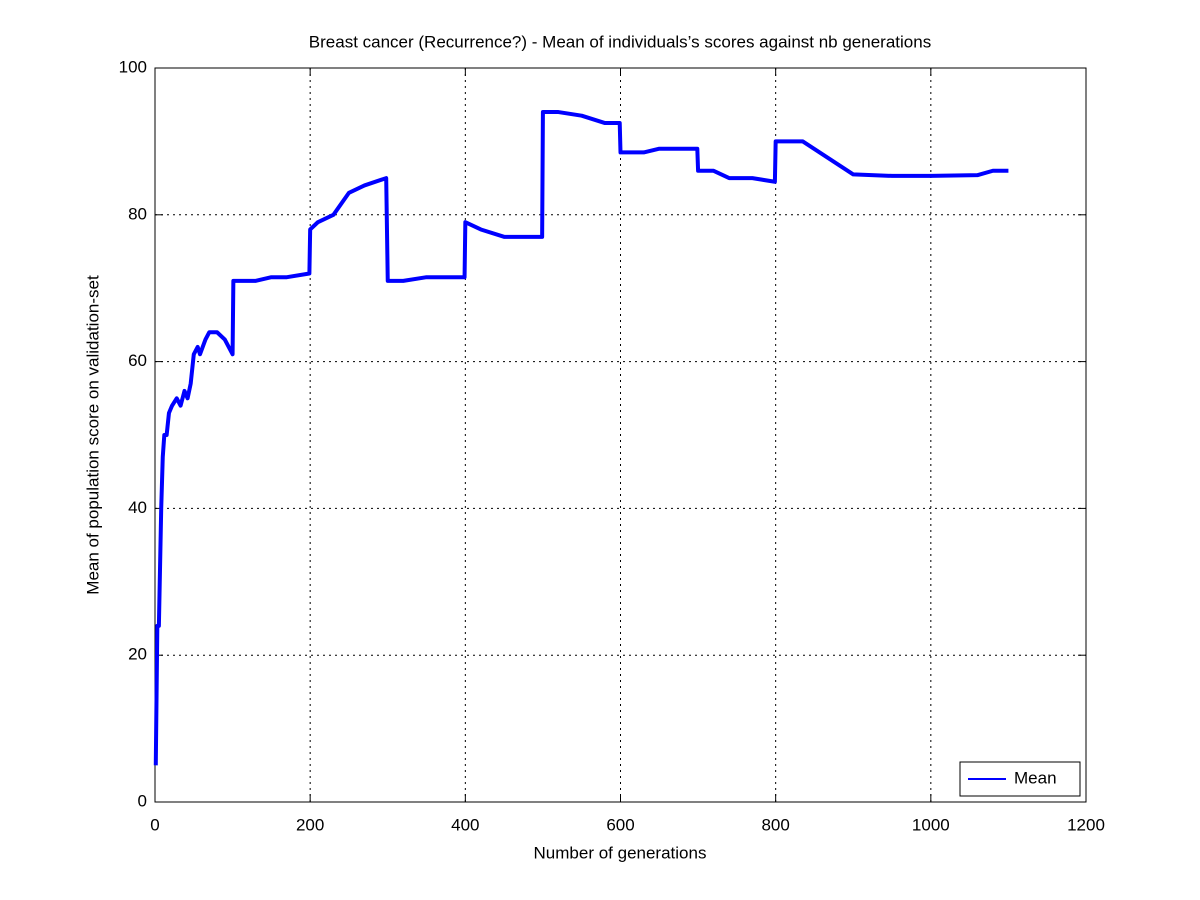  Describe the element at coordinates (137, 213) in the screenshot. I see `y-tick-label: 80` at that location.